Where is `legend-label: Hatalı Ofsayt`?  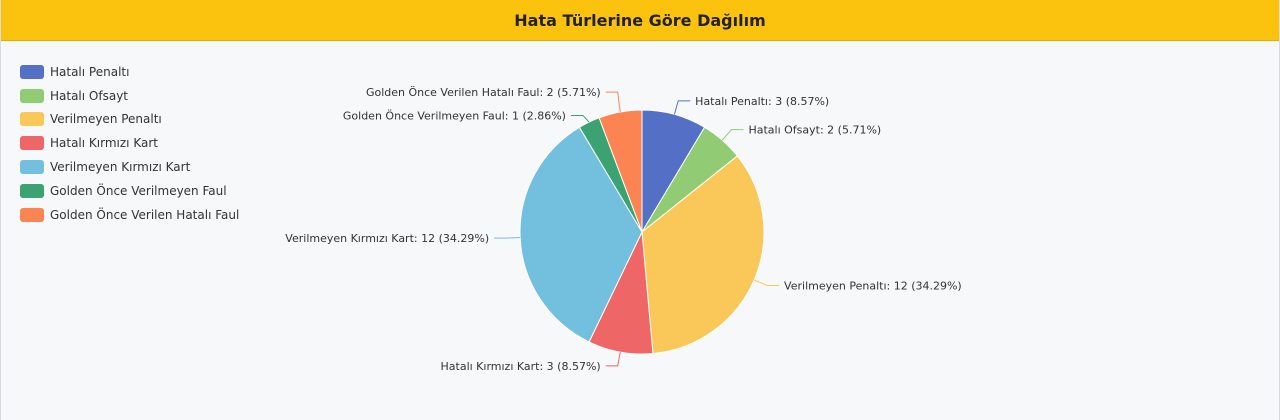
legend-label: Hatalı Ofsayt is located at coordinates (89, 95).